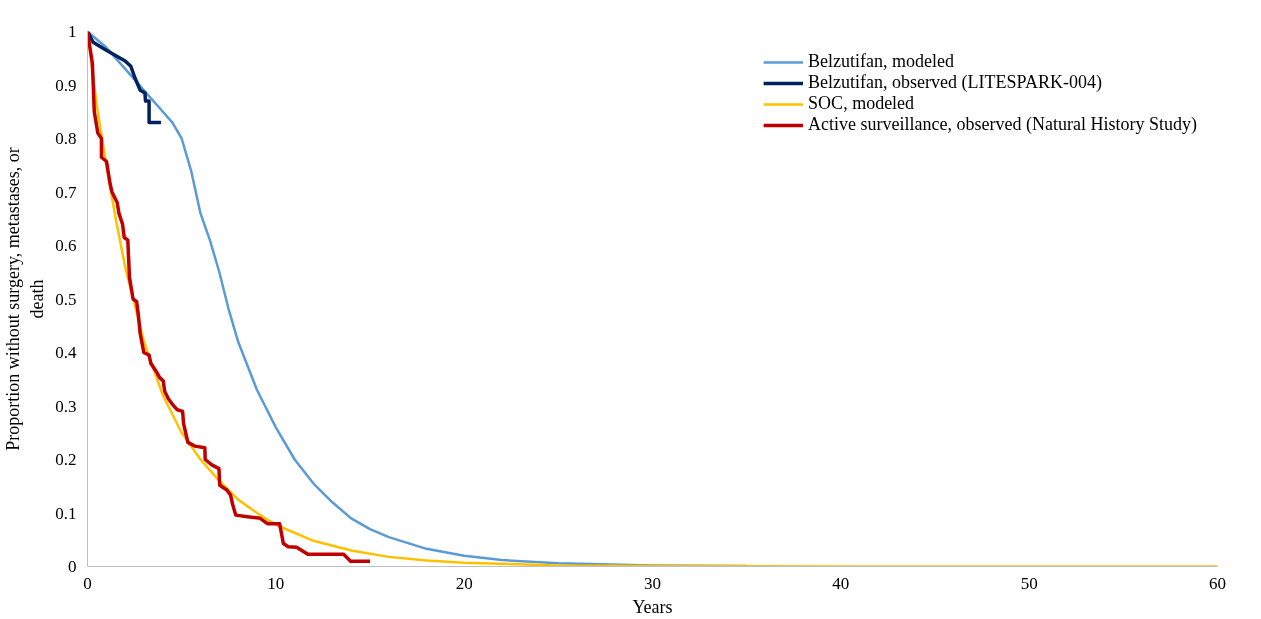  Describe the element at coordinates (1217, 583) in the screenshot. I see `x-tick-label: 60` at that location.